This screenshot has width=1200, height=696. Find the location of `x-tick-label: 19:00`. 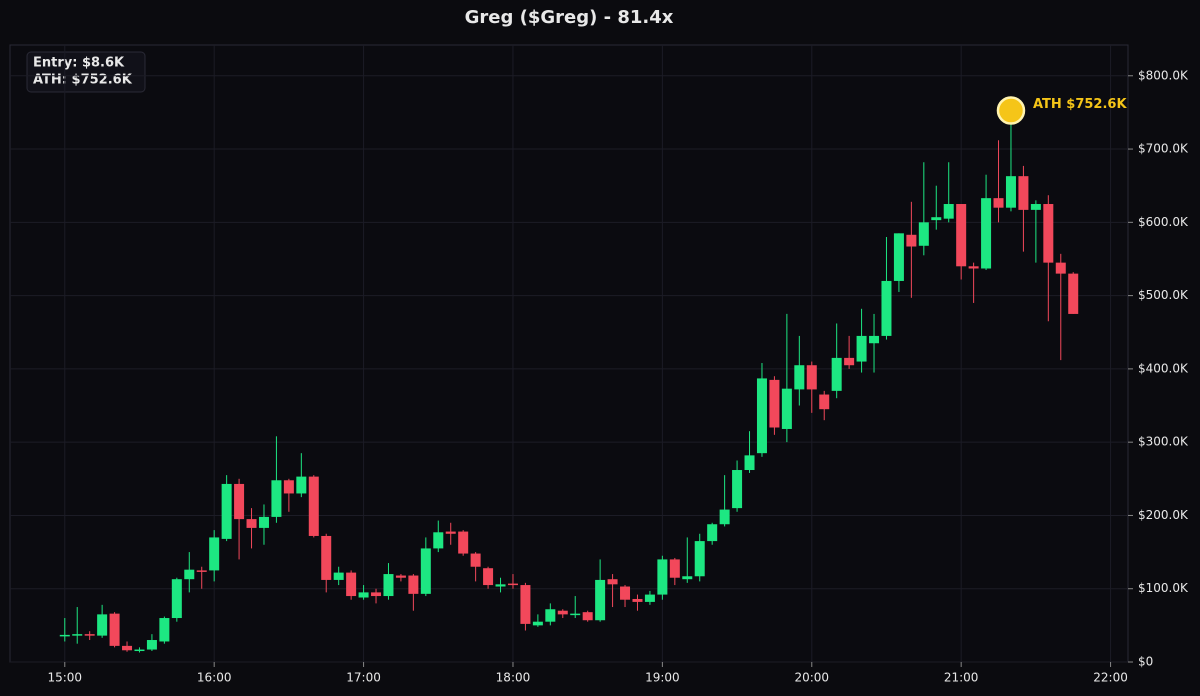

x-tick-label: 19:00 is located at coordinates (662, 678).